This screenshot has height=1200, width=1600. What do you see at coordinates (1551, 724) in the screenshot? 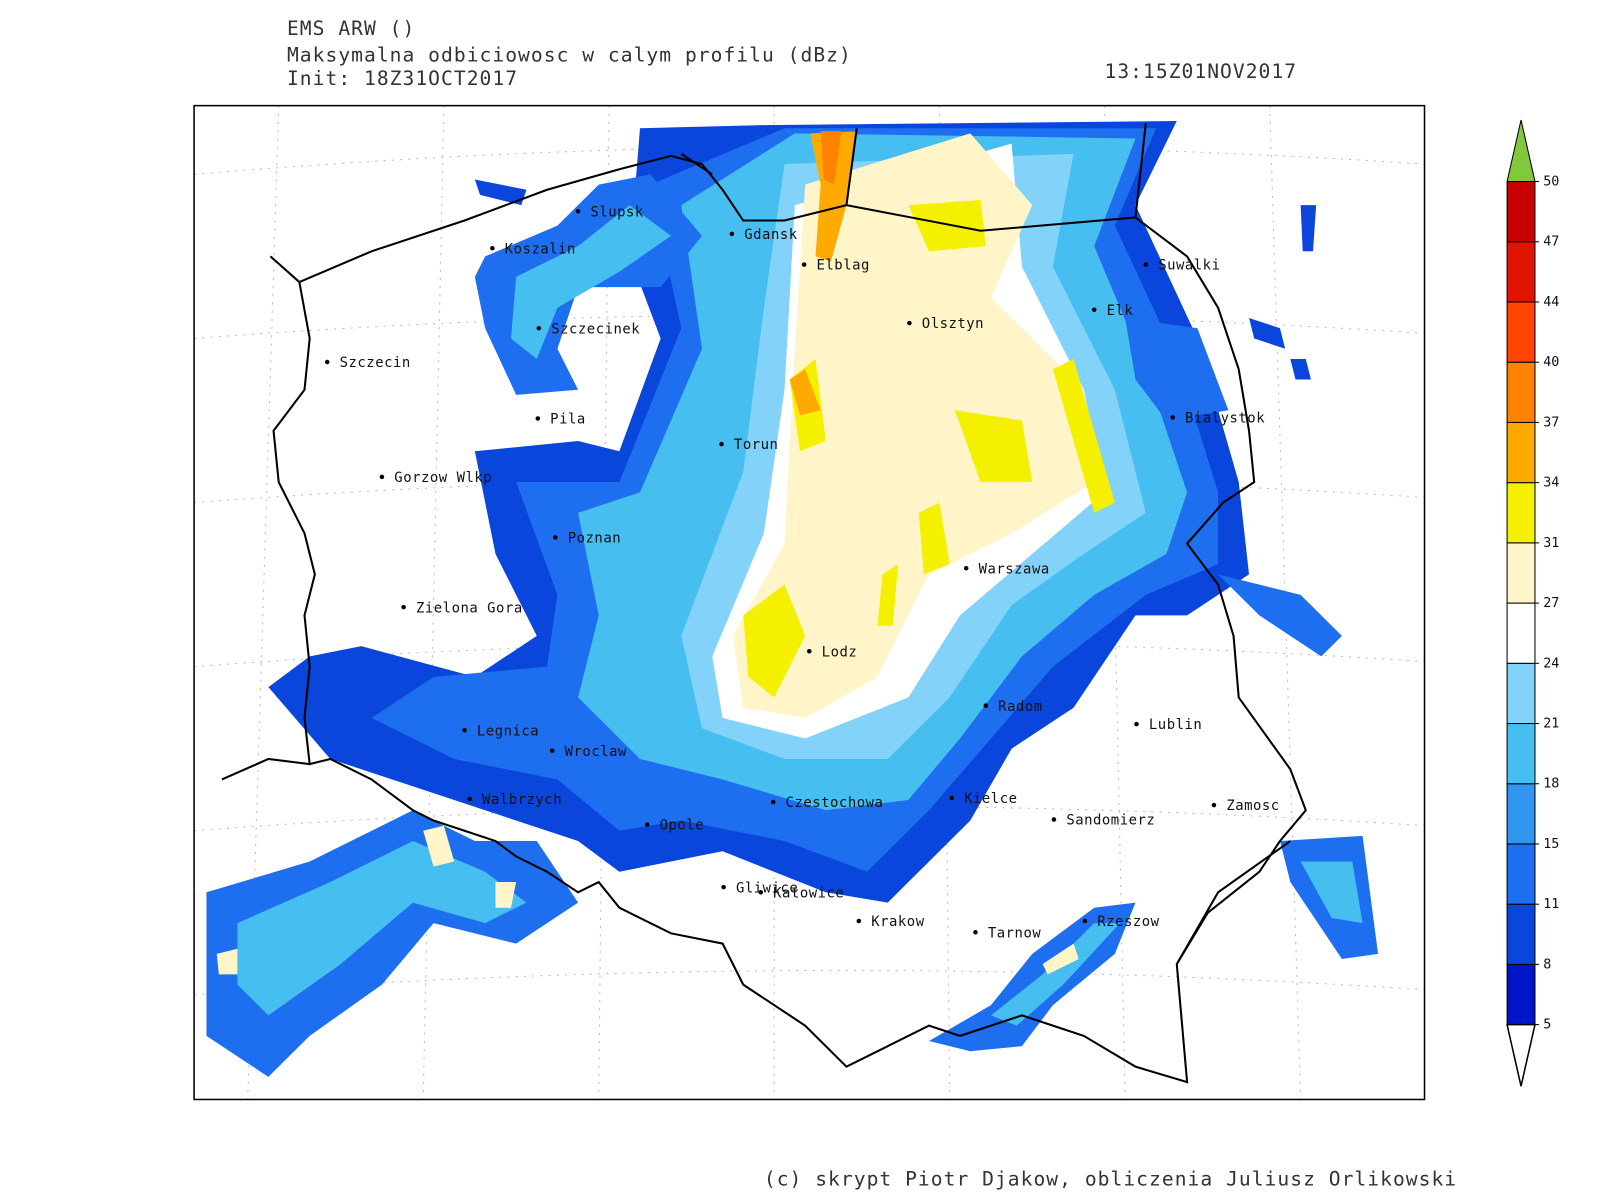
I see `colorbar-label: 21` at bounding box center [1551, 724].